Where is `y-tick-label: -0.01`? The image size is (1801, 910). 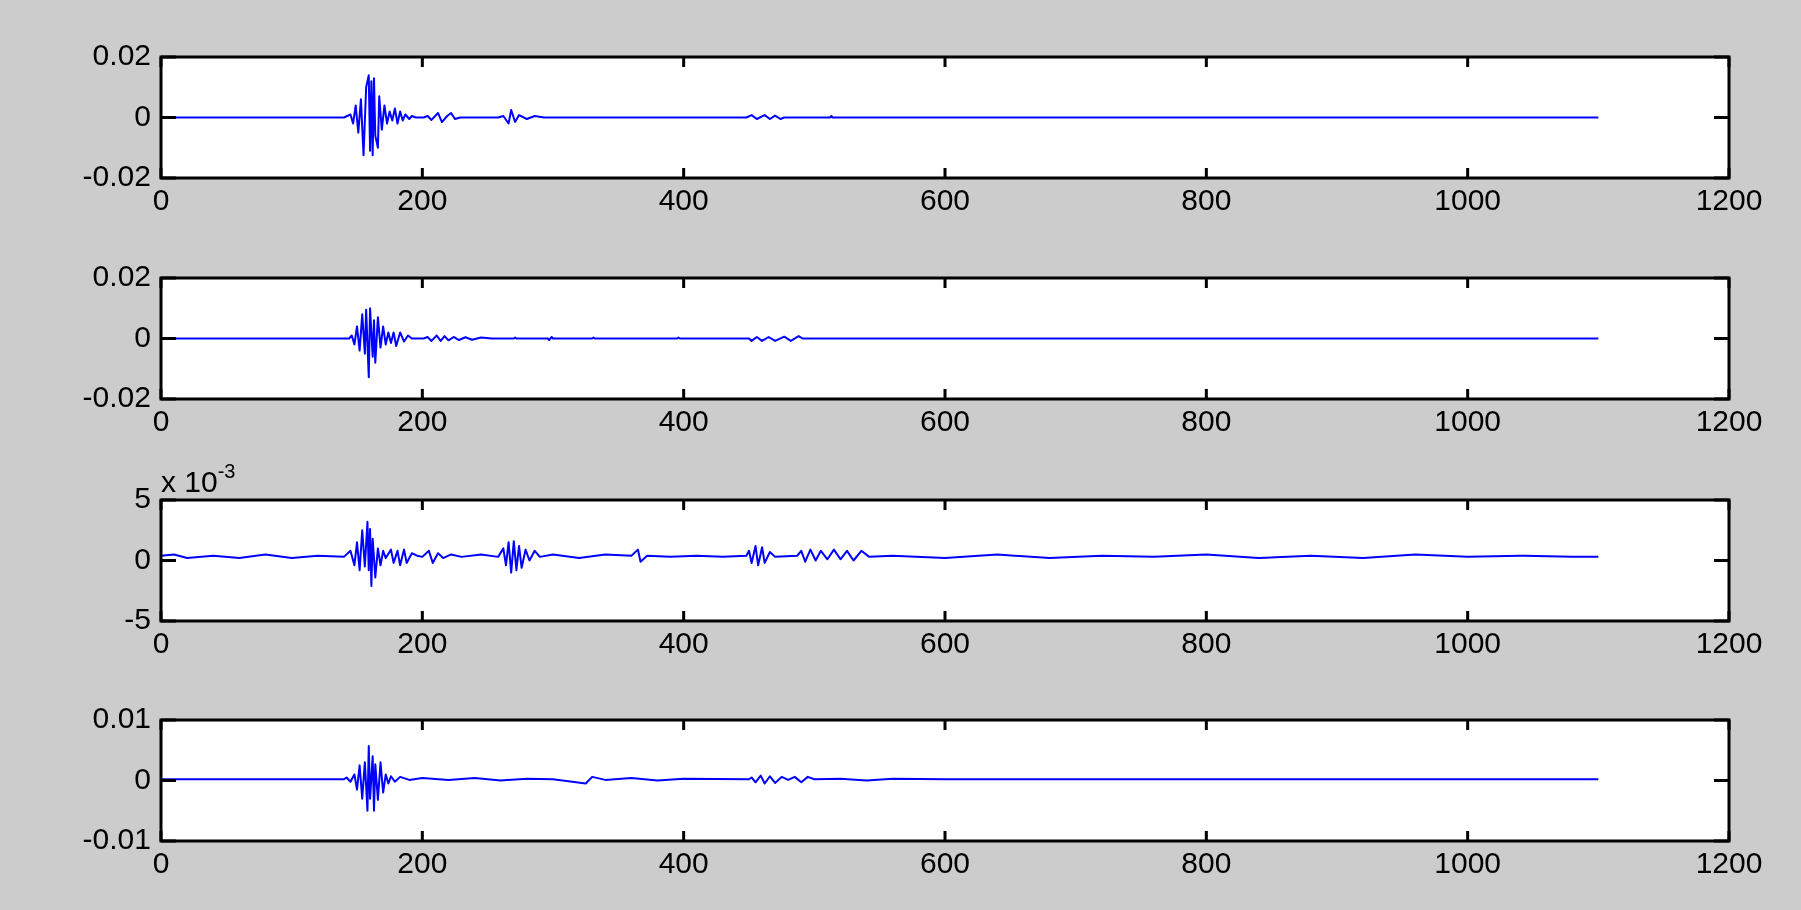
y-tick-label: -0.01 is located at coordinates (116, 839).